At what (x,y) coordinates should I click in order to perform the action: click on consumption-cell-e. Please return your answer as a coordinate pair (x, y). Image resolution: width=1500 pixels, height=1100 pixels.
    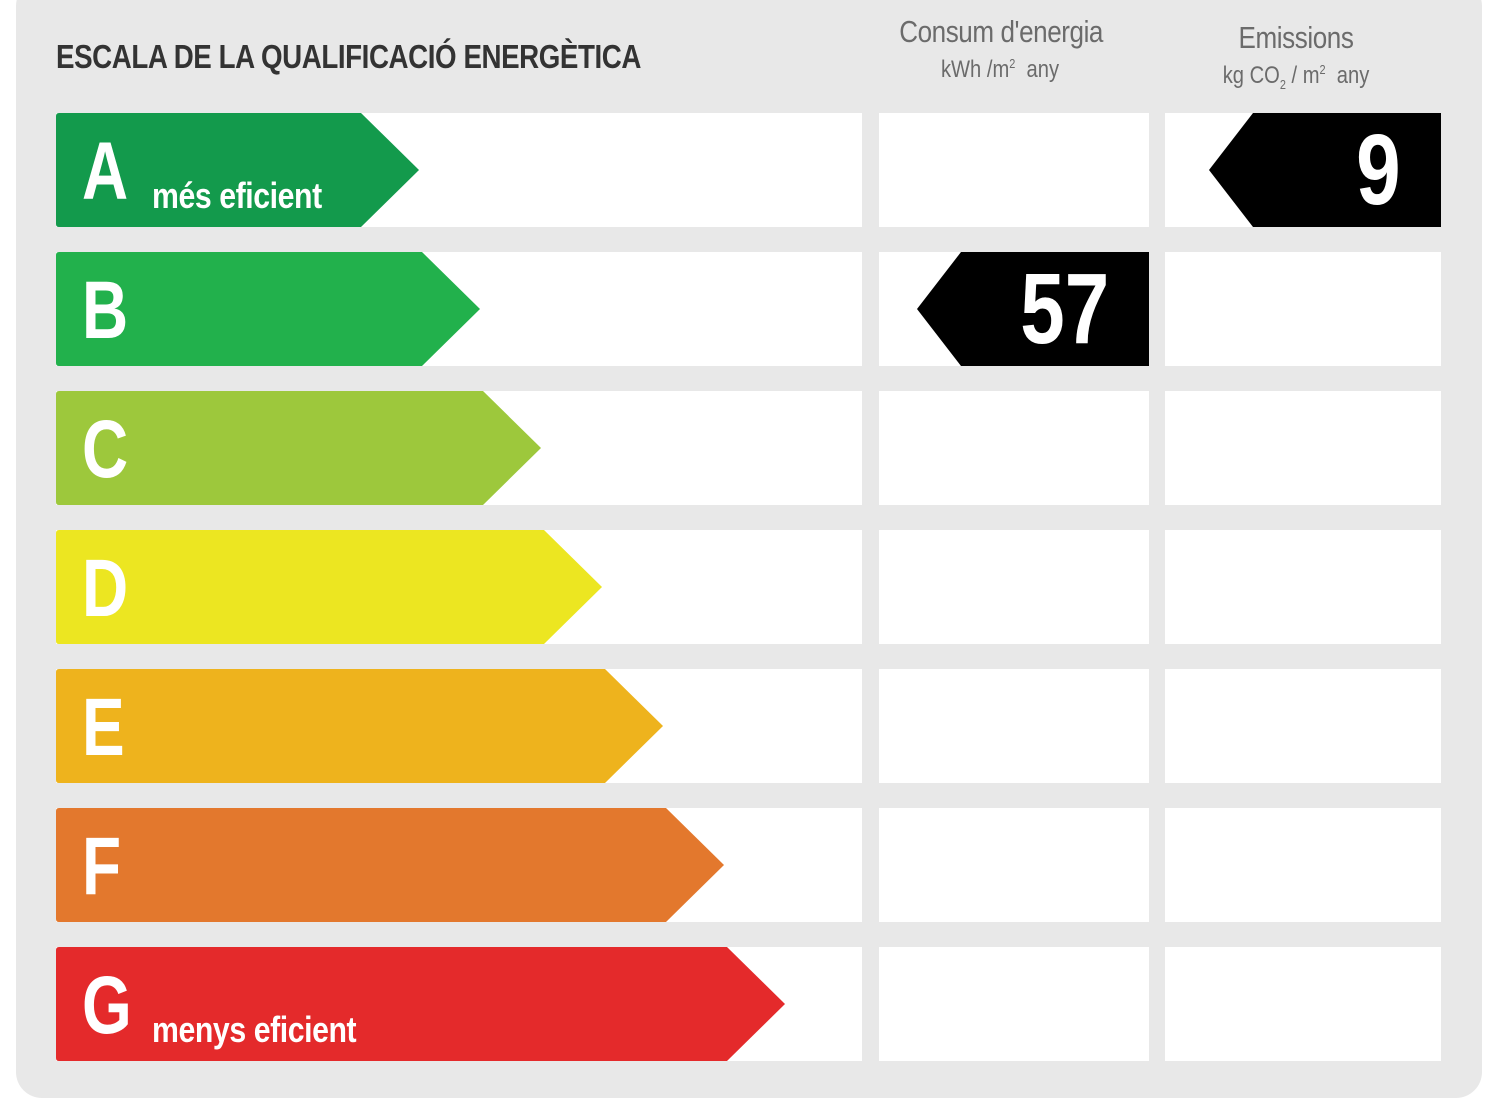
    Looking at the image, I should click on (1014, 726).